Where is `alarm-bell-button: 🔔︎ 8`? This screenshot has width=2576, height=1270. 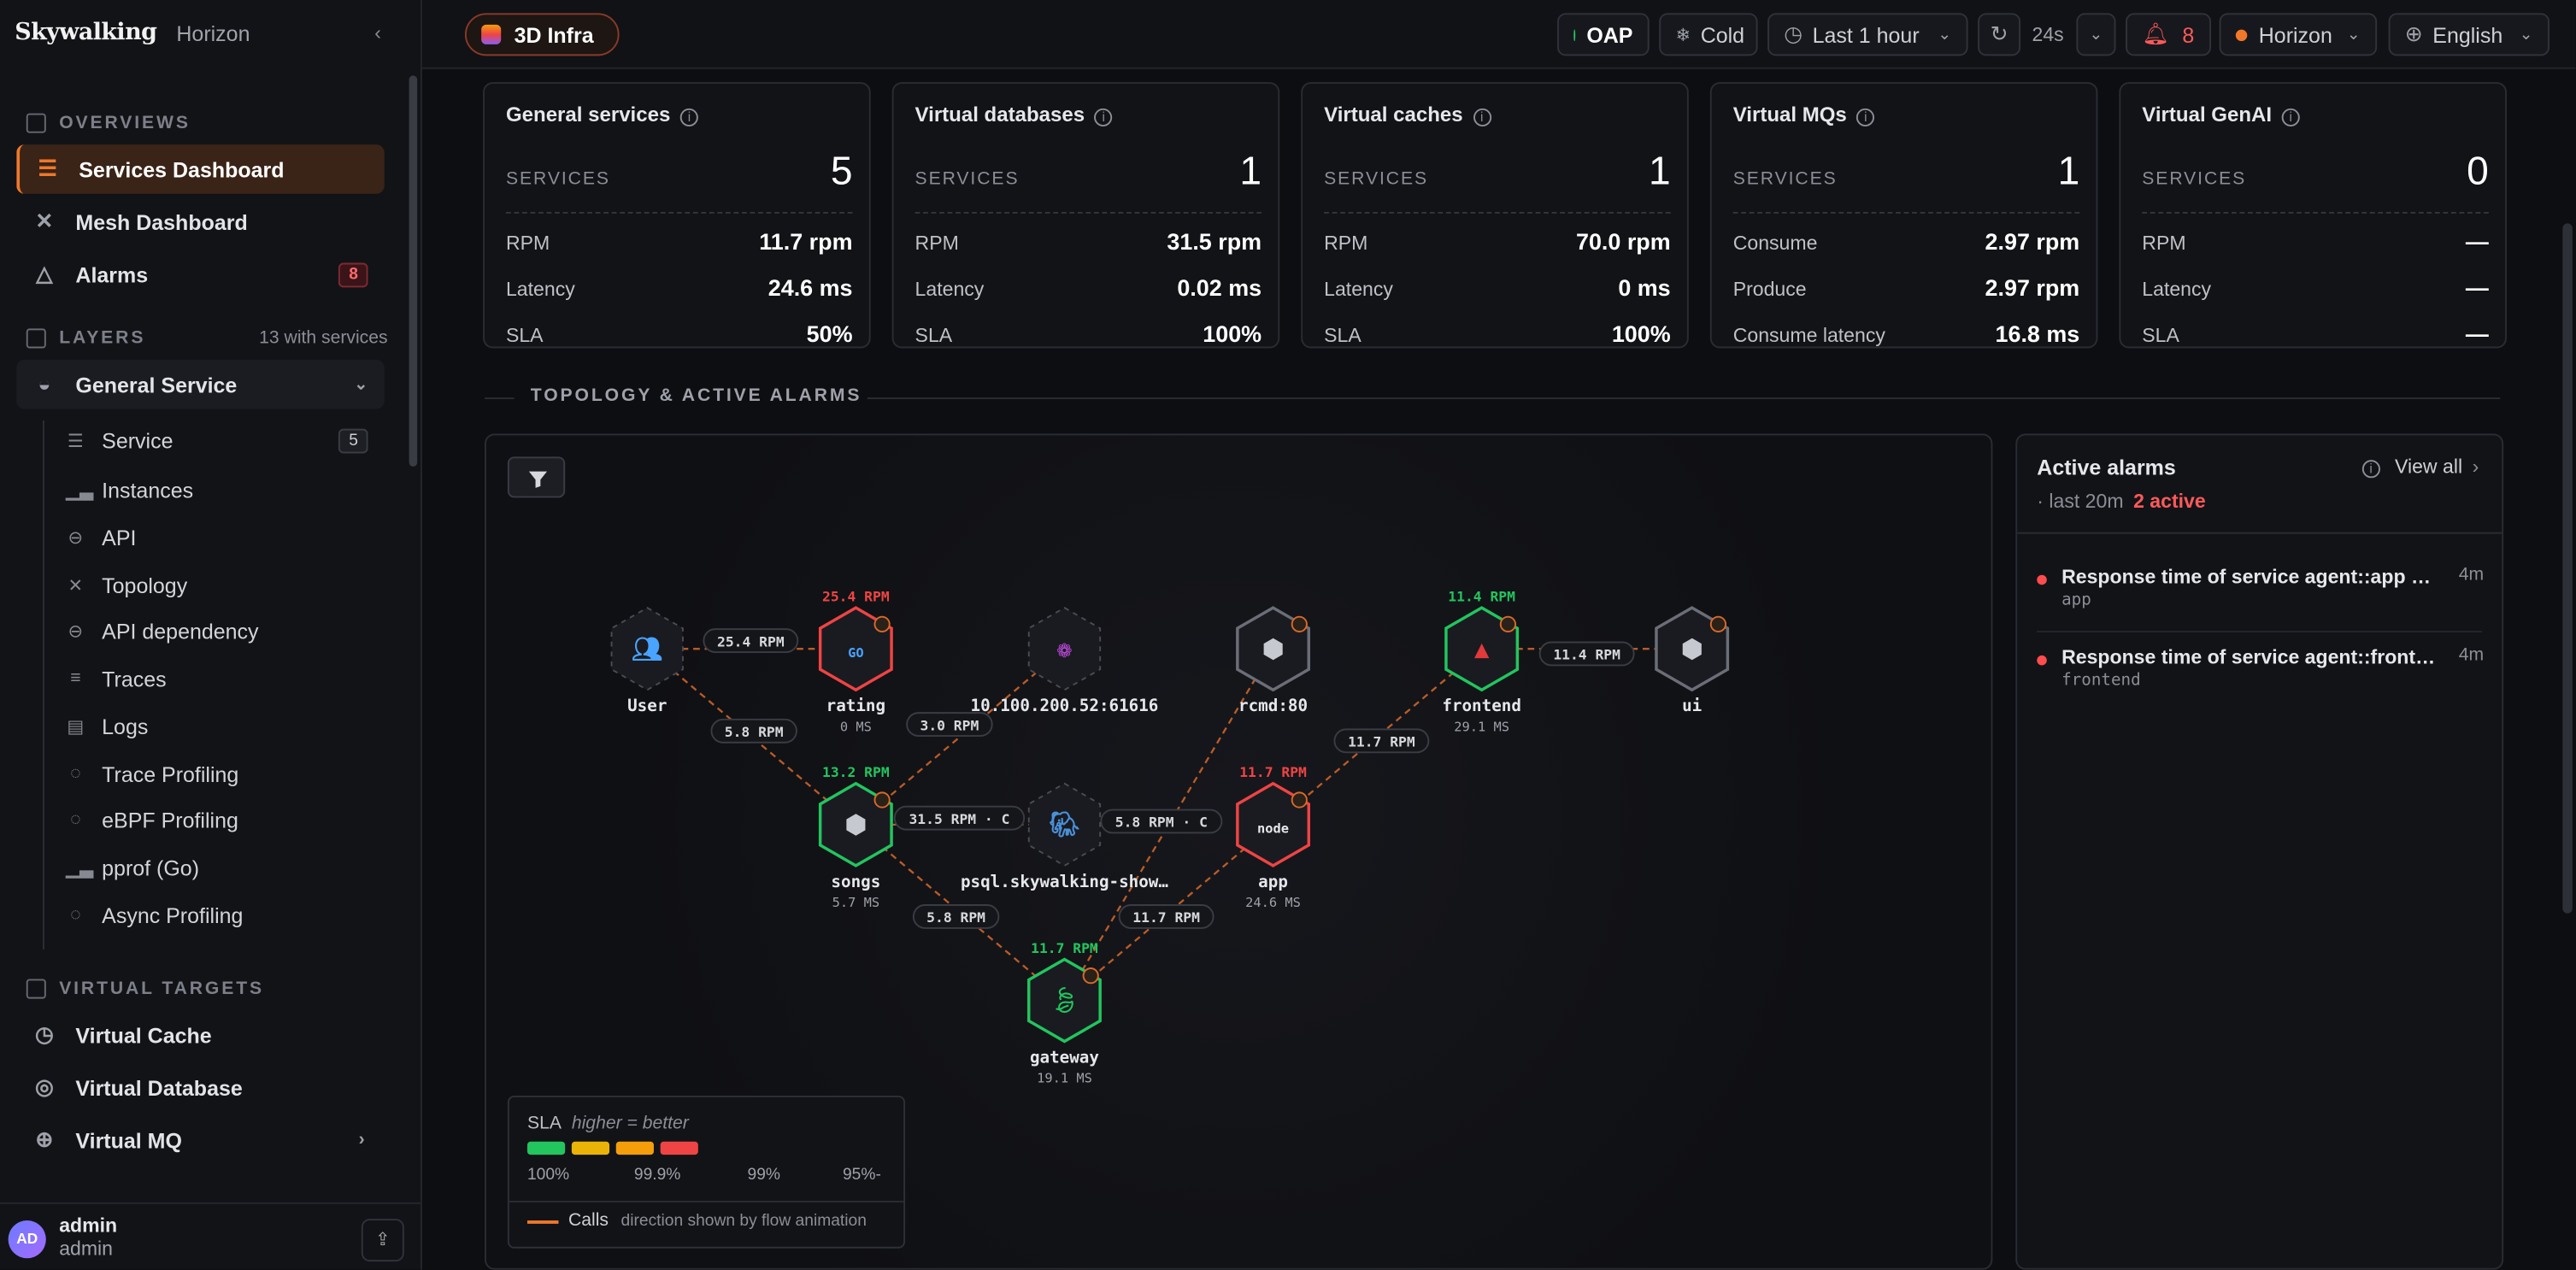 alarm-bell-button: 🔔︎ 8 is located at coordinates (2169, 35).